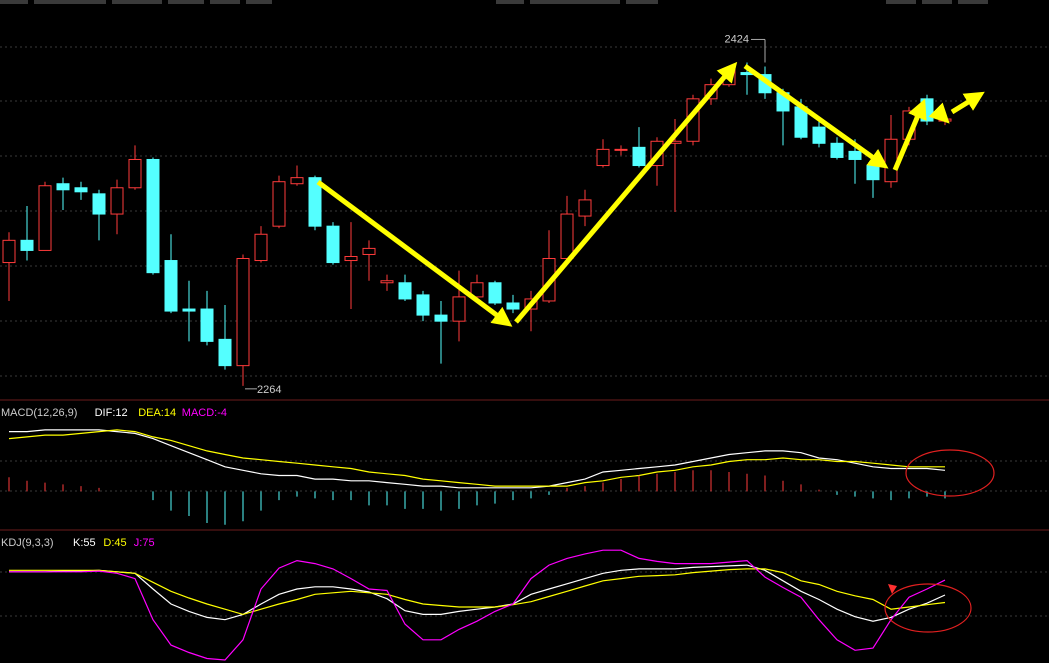 Image resolution: width=1049 pixels, height=663 pixels. Describe the element at coordinates (157, 413) in the screenshot. I see `legend-entry: DEA:14` at that location.